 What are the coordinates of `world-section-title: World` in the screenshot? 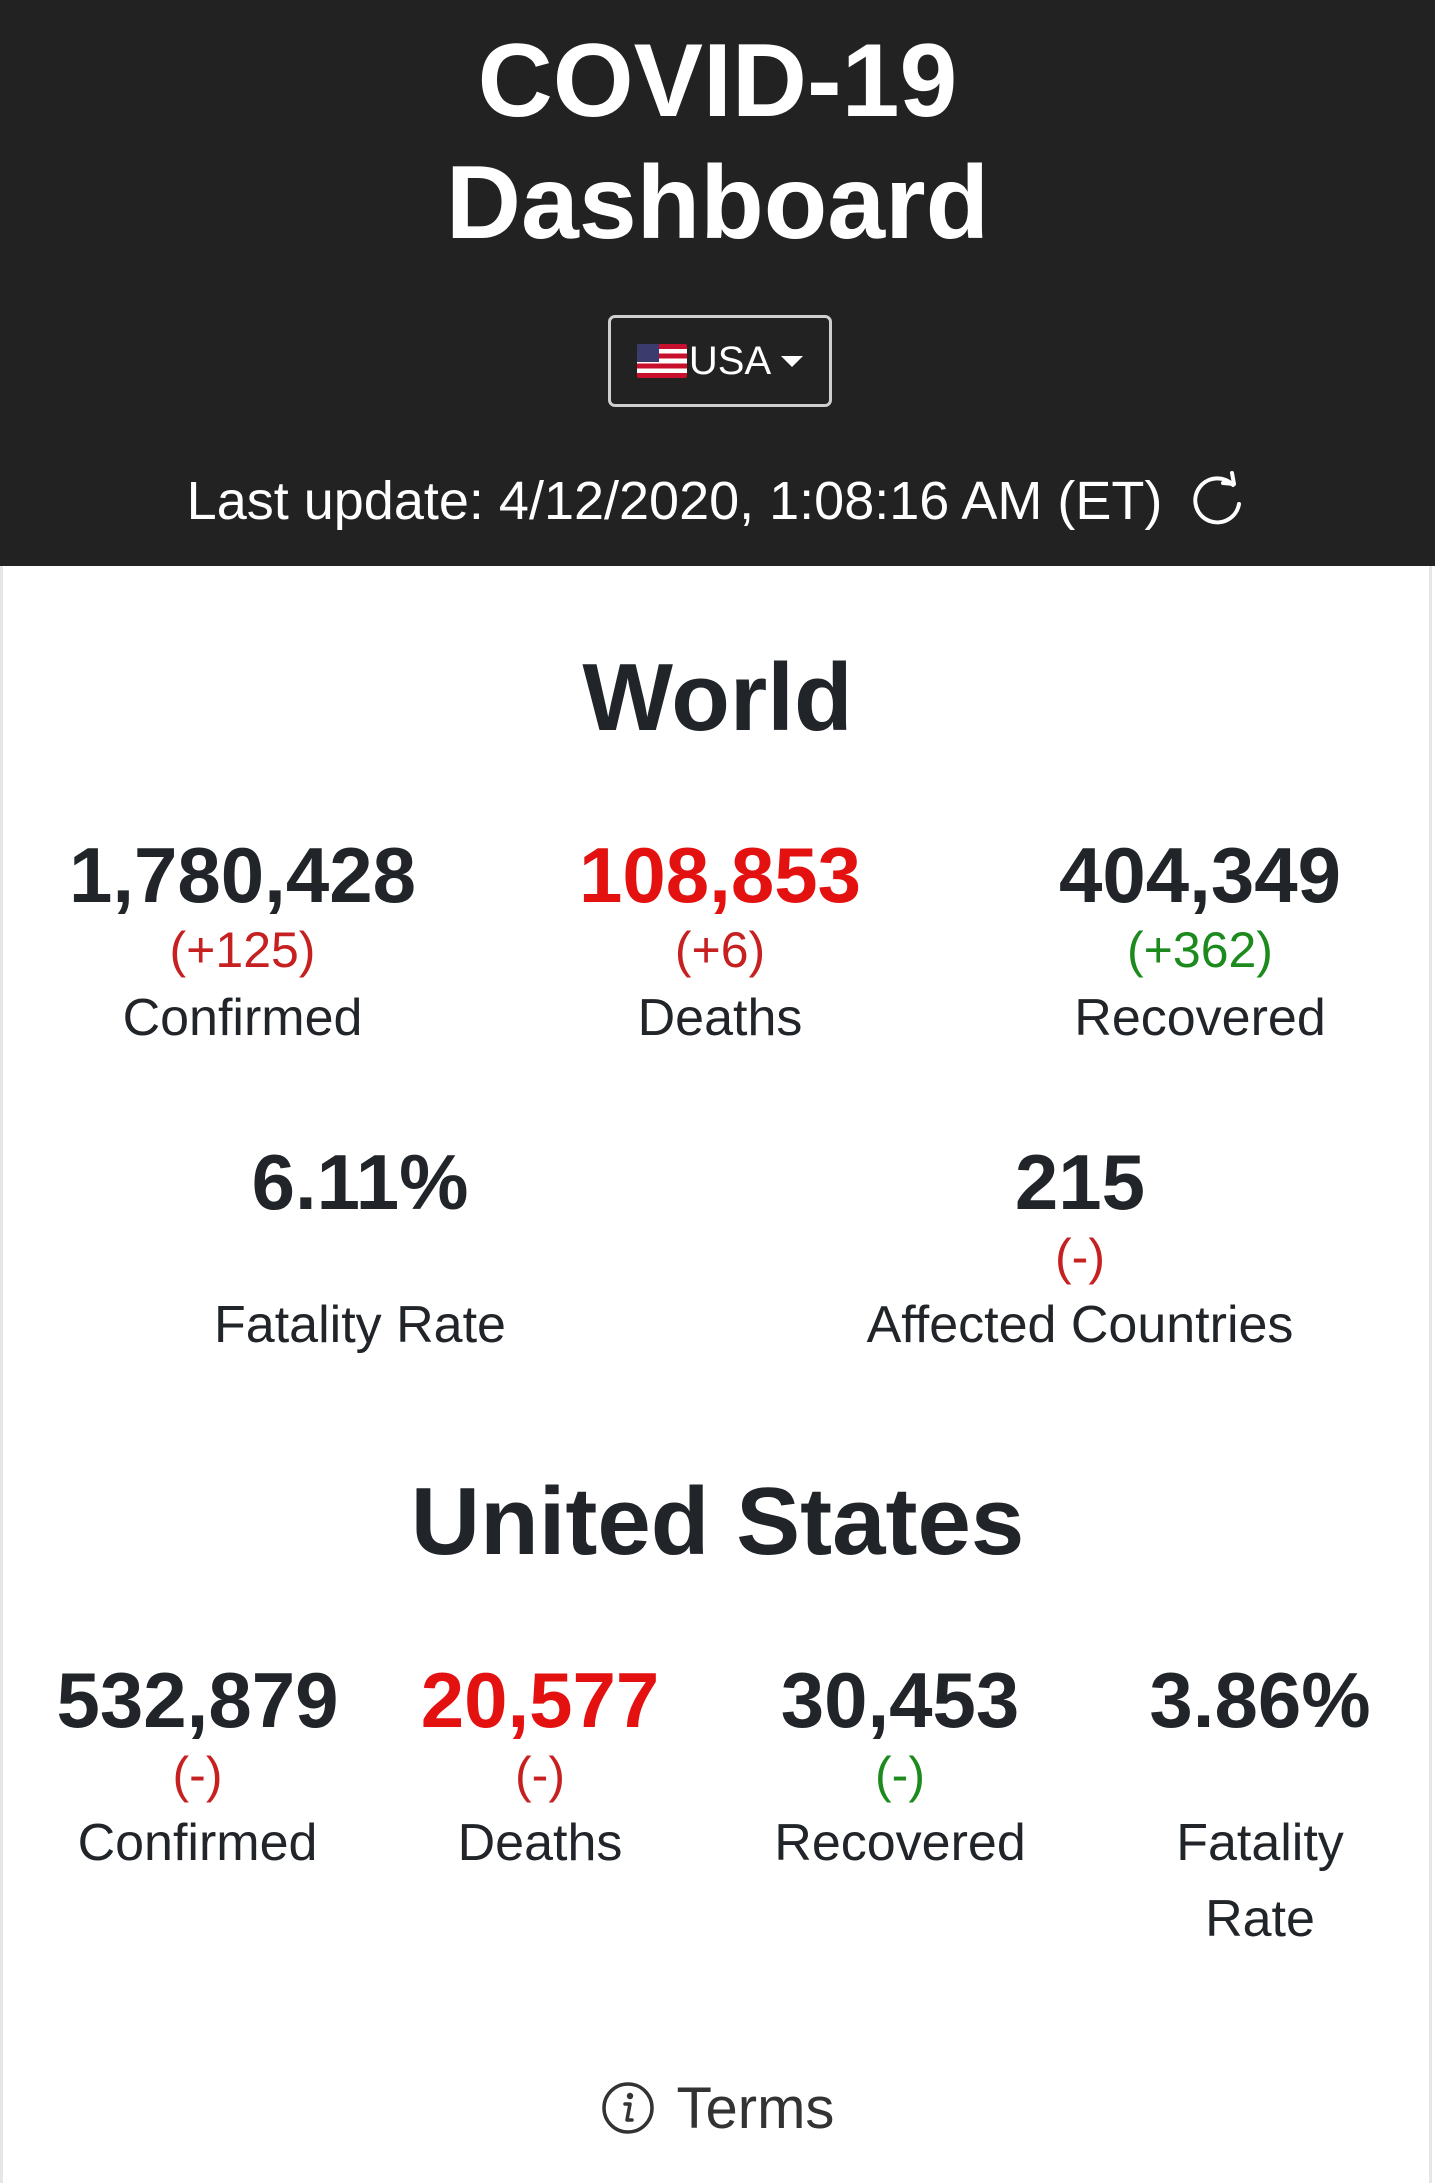 It's located at (717, 697).